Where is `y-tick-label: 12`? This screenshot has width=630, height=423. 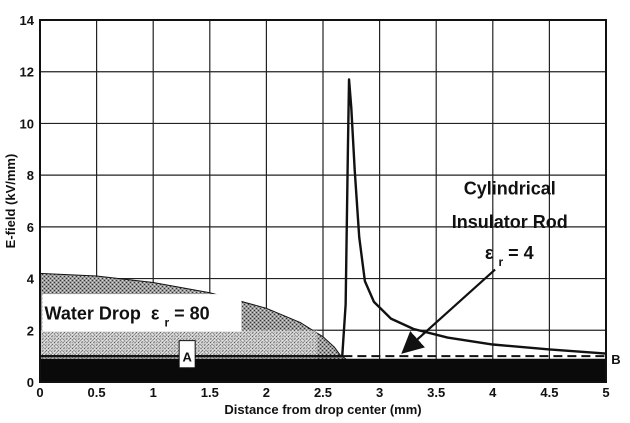 y-tick-label: 12 is located at coordinates (27, 72).